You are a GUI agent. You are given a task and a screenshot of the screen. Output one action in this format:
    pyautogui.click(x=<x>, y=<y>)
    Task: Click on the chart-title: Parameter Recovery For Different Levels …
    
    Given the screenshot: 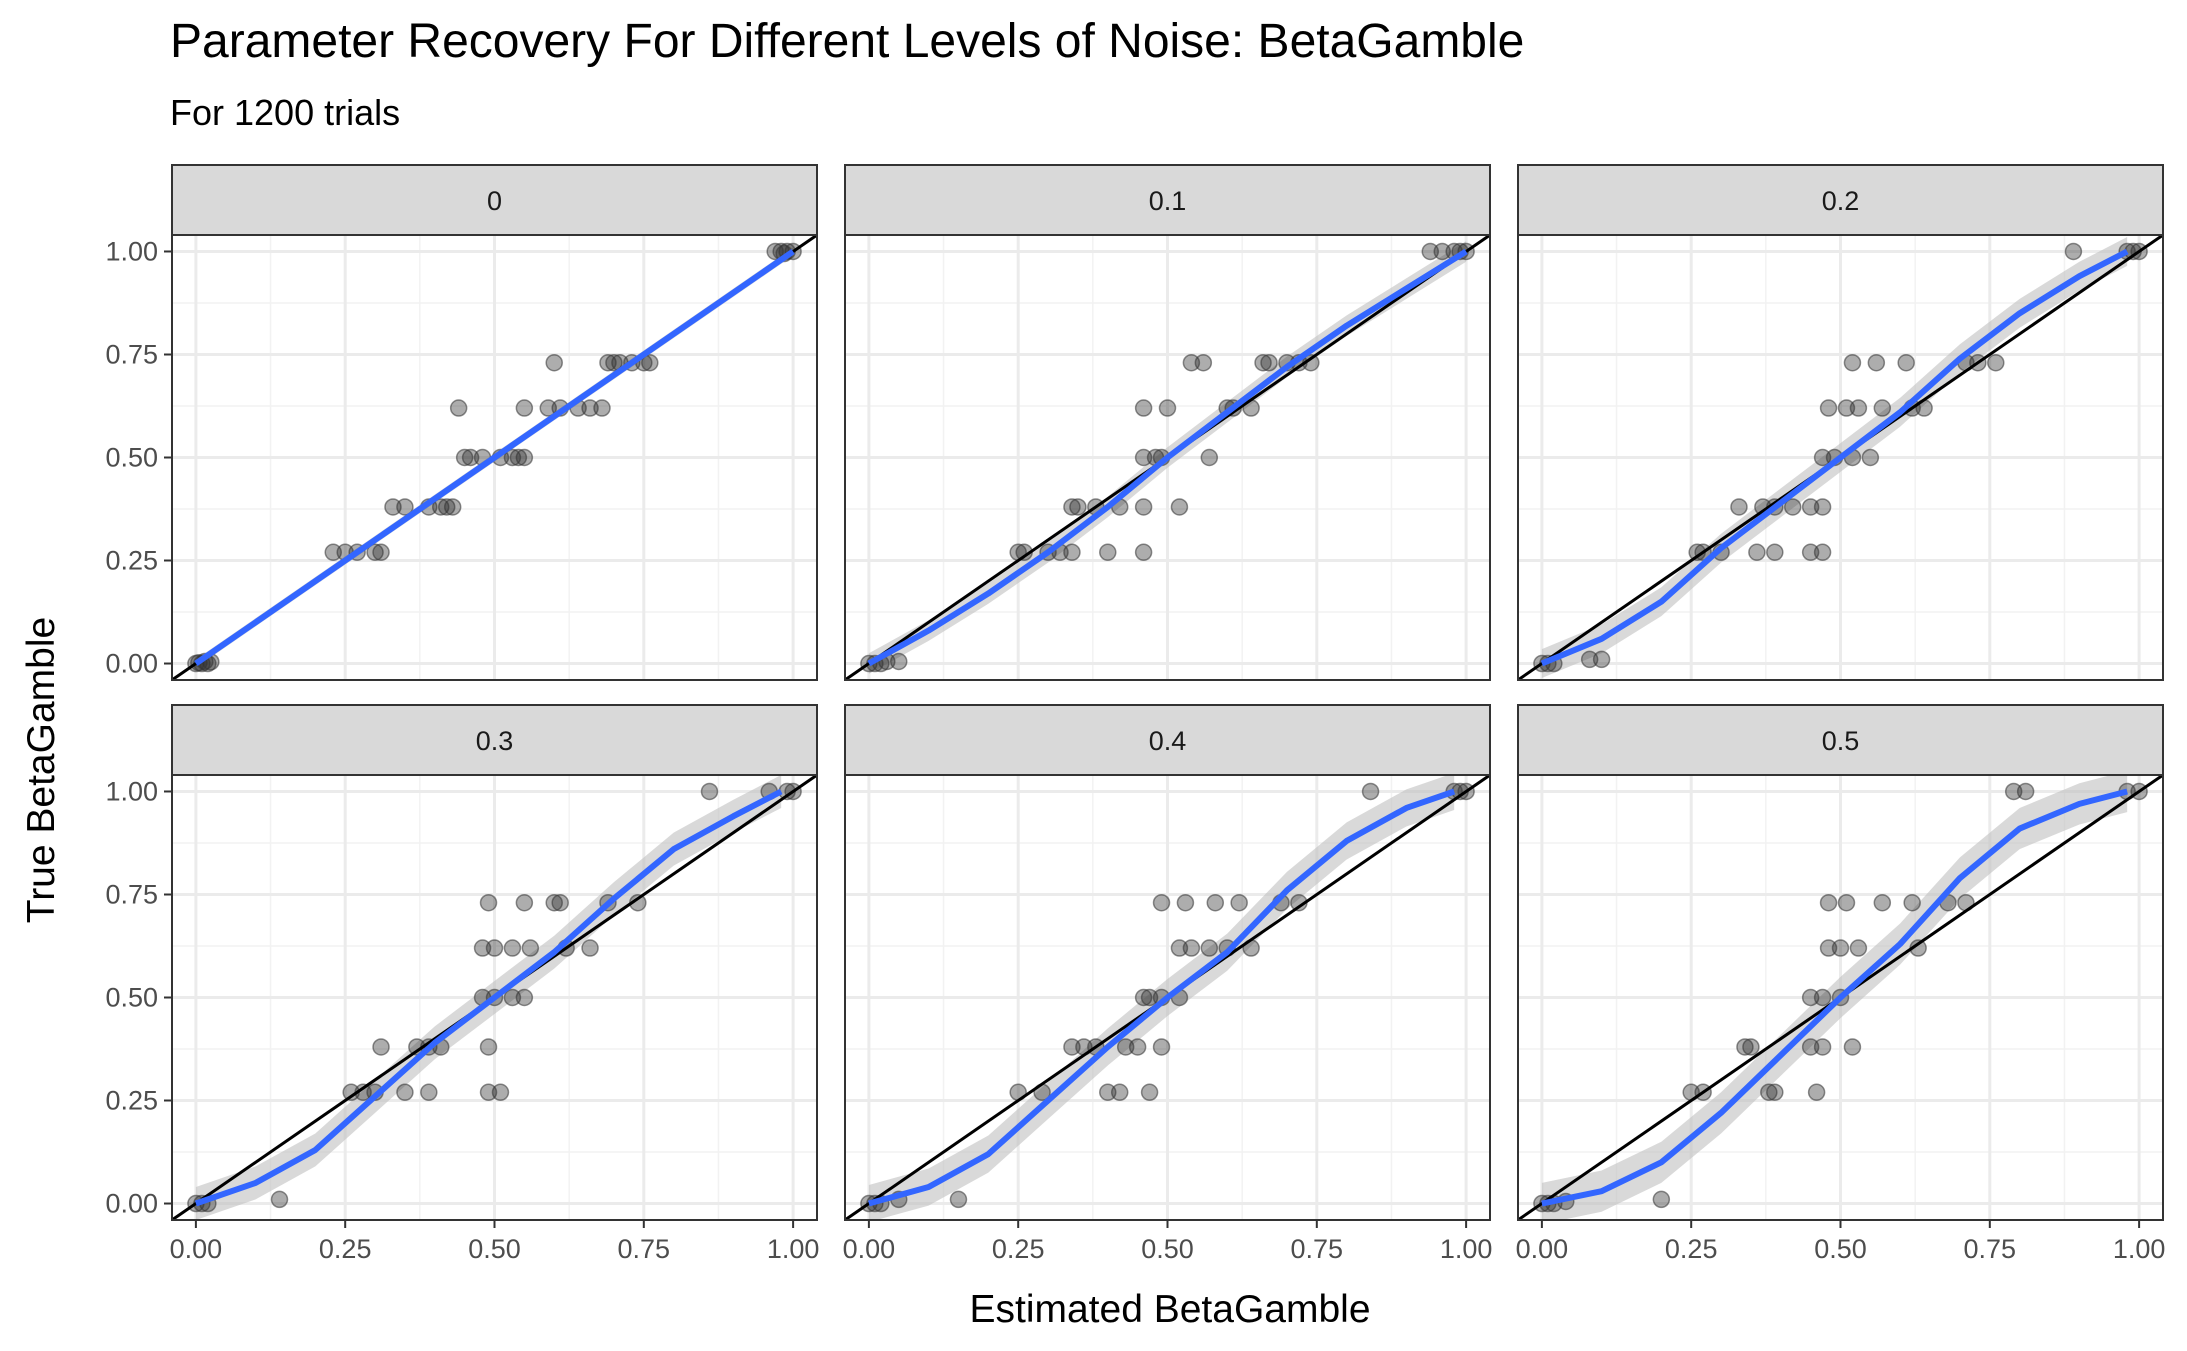 What is the action you would take?
    pyautogui.click(x=847, y=41)
    